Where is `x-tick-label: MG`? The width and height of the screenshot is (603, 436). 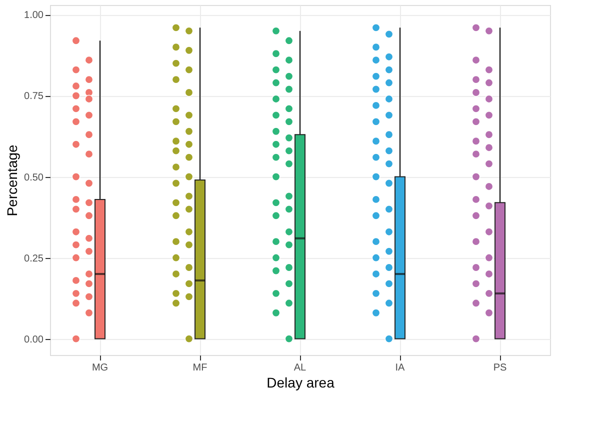 x-tick-label: MG is located at coordinates (100, 368).